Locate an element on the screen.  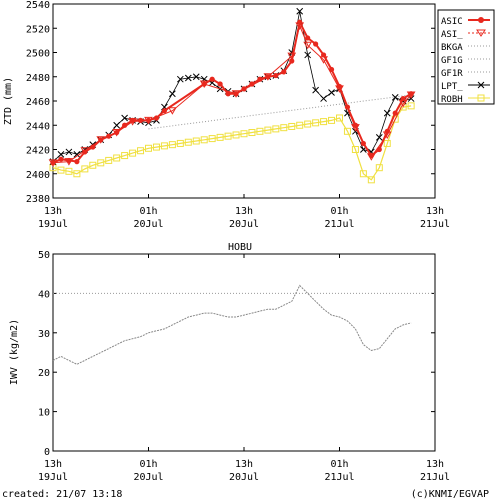
created-timestamp: created: 21/07 13:18 is located at coordinates (62, 494).